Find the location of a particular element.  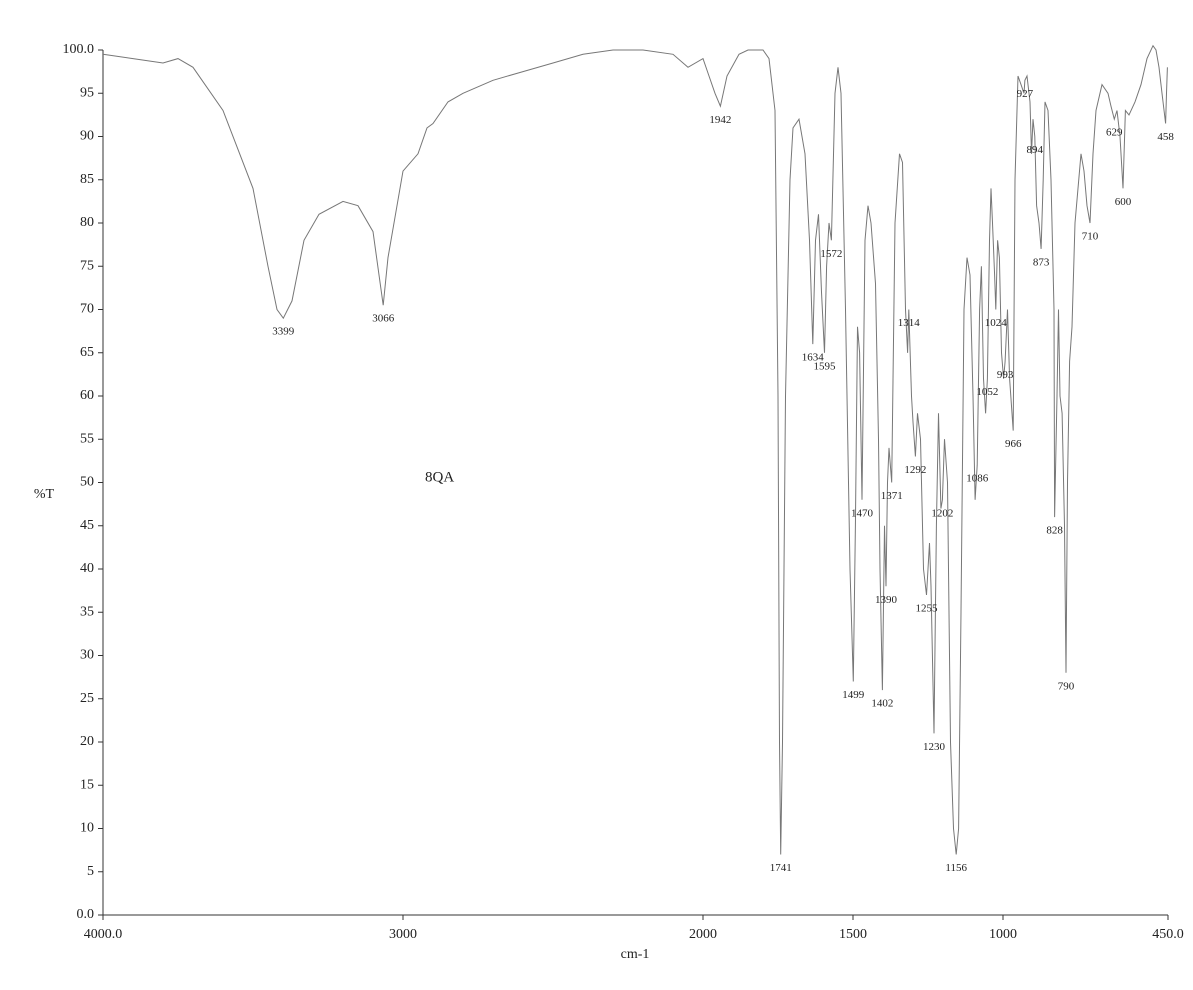

peak-label: 1634 is located at coordinates (813, 358).